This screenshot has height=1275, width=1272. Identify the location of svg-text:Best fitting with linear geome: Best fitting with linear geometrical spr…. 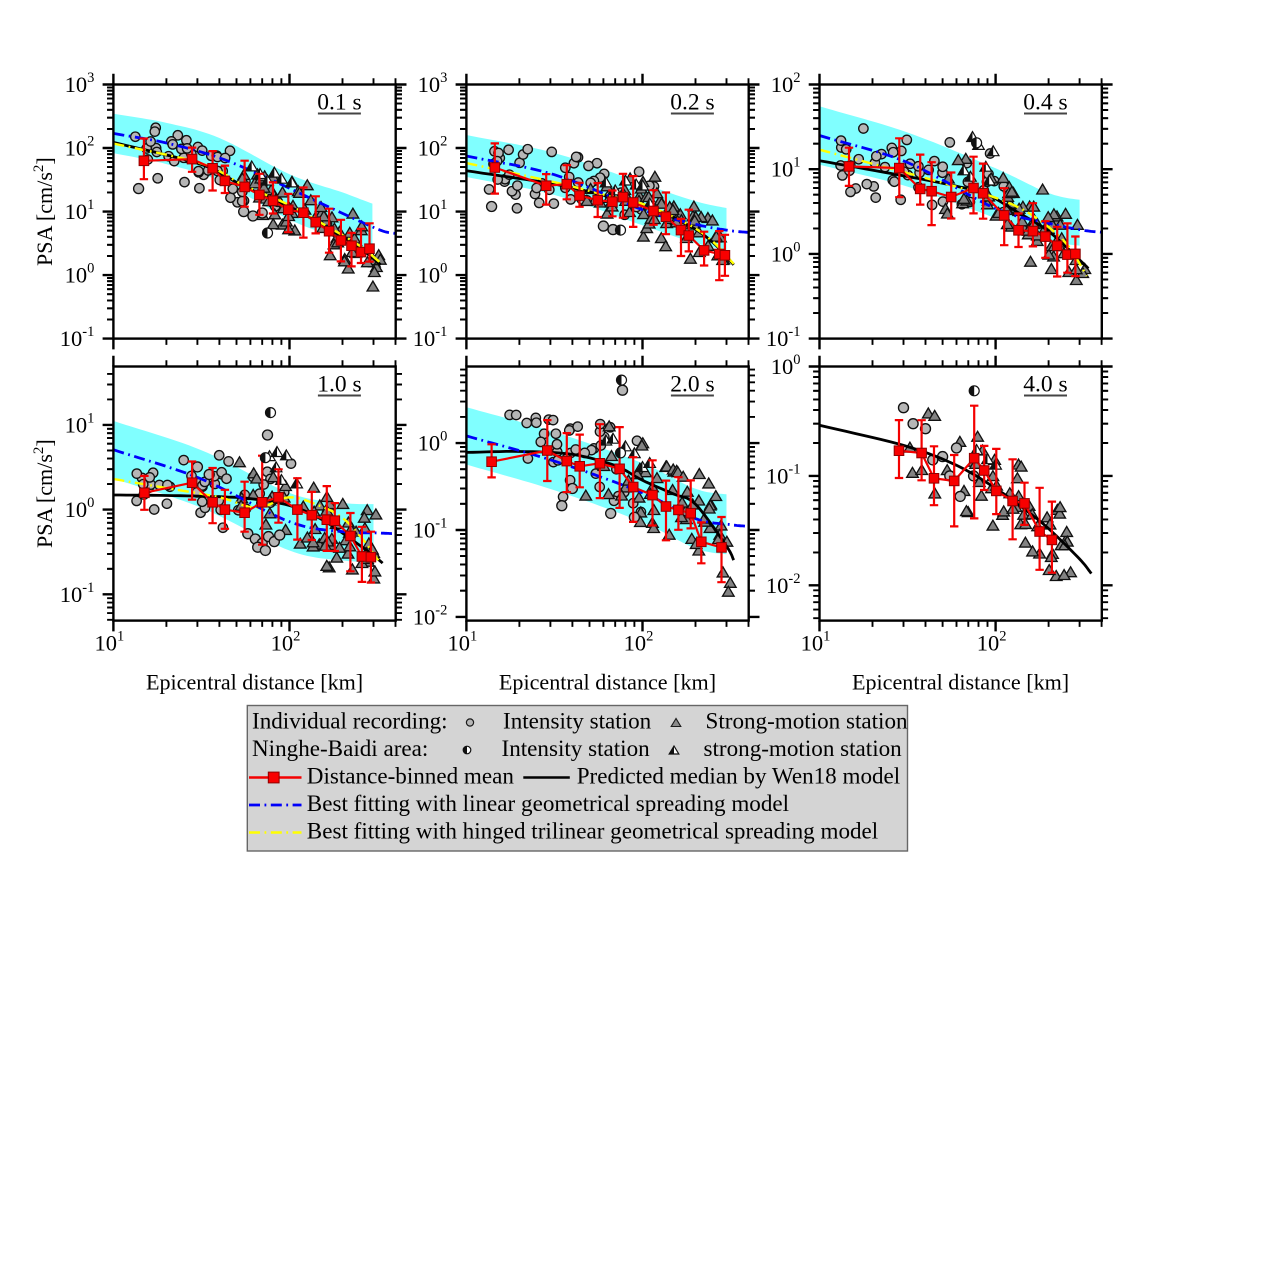
(548, 803).